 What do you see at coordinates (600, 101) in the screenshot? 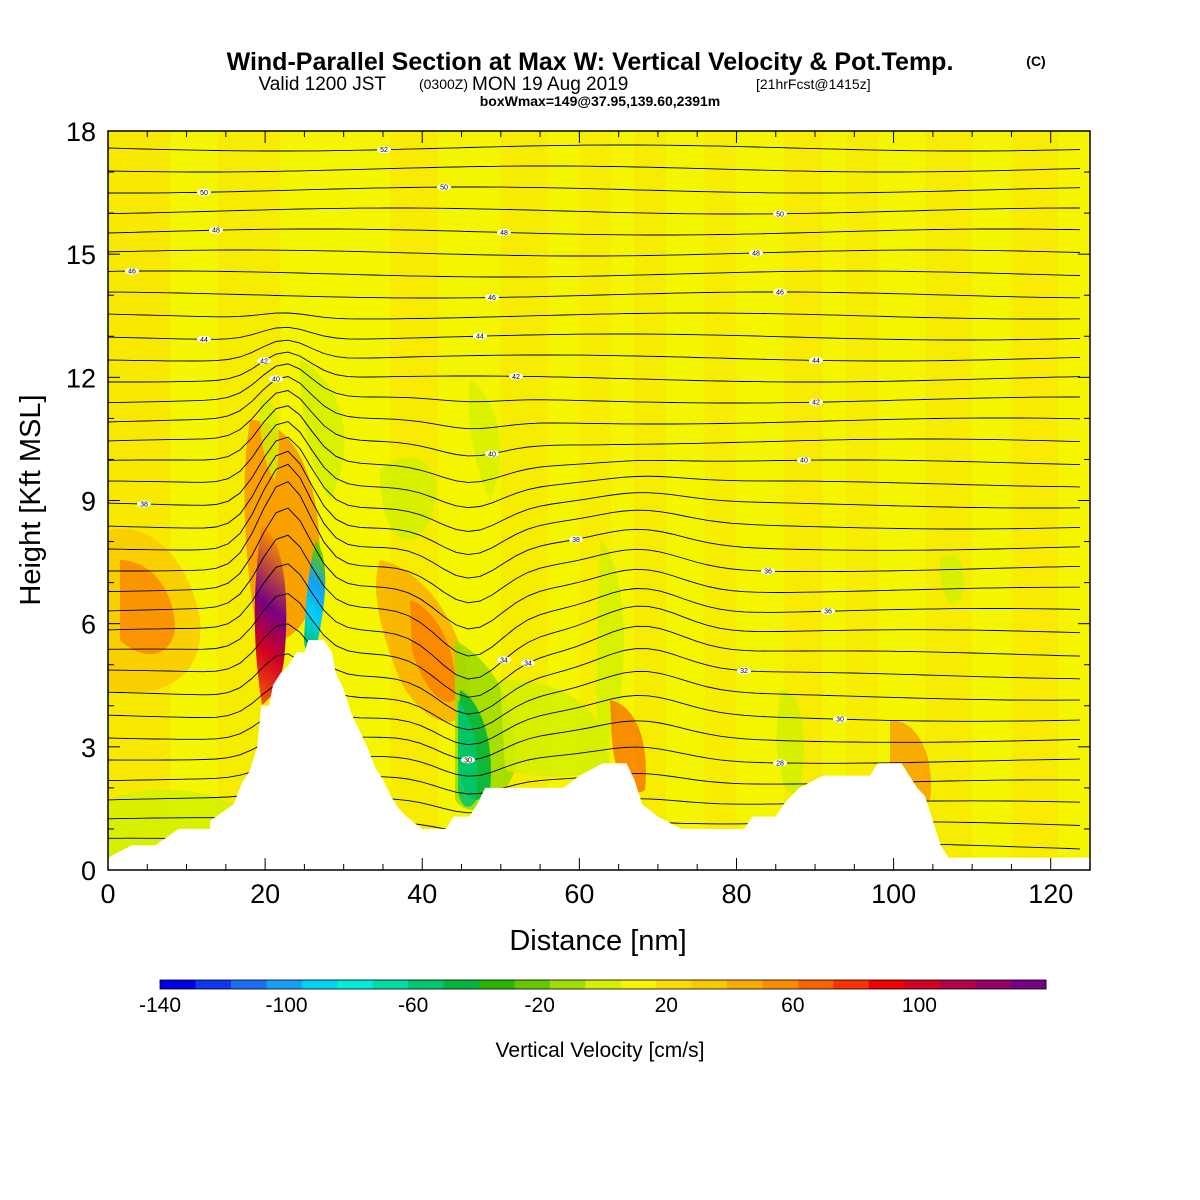
I see `chart-subtitle: boxWmax=149@37.95,139.60,2391m` at bounding box center [600, 101].